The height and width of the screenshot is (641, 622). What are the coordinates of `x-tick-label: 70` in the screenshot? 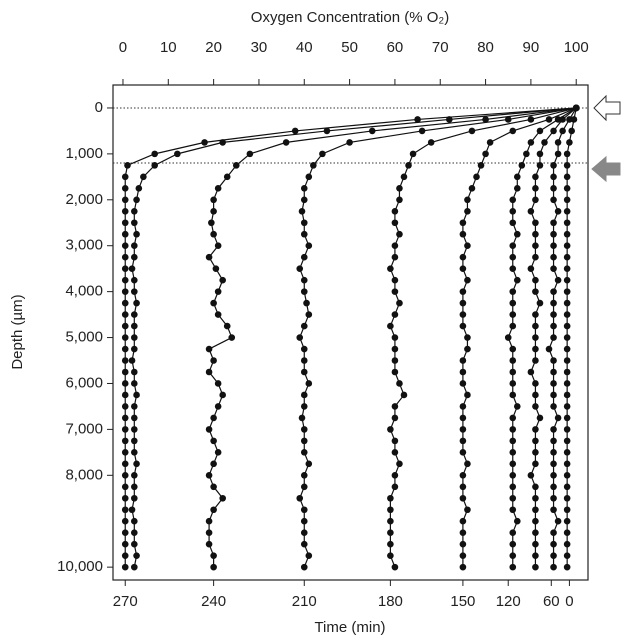 It's located at (440, 47).